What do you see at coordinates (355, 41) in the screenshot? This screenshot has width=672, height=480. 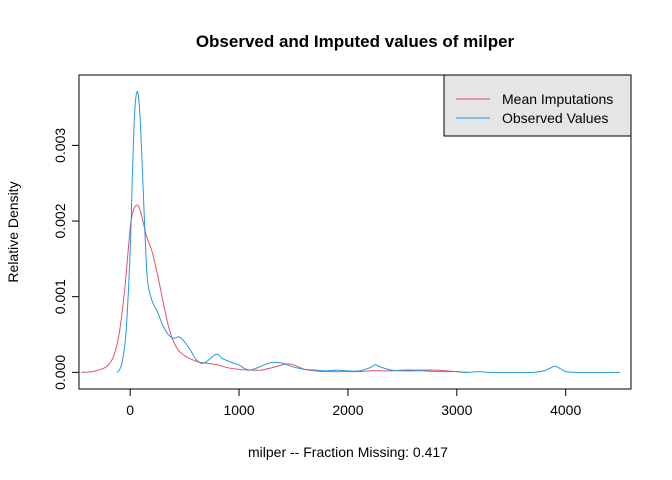 I see `chart-title: Observed and Imputed values of milper` at bounding box center [355, 41].